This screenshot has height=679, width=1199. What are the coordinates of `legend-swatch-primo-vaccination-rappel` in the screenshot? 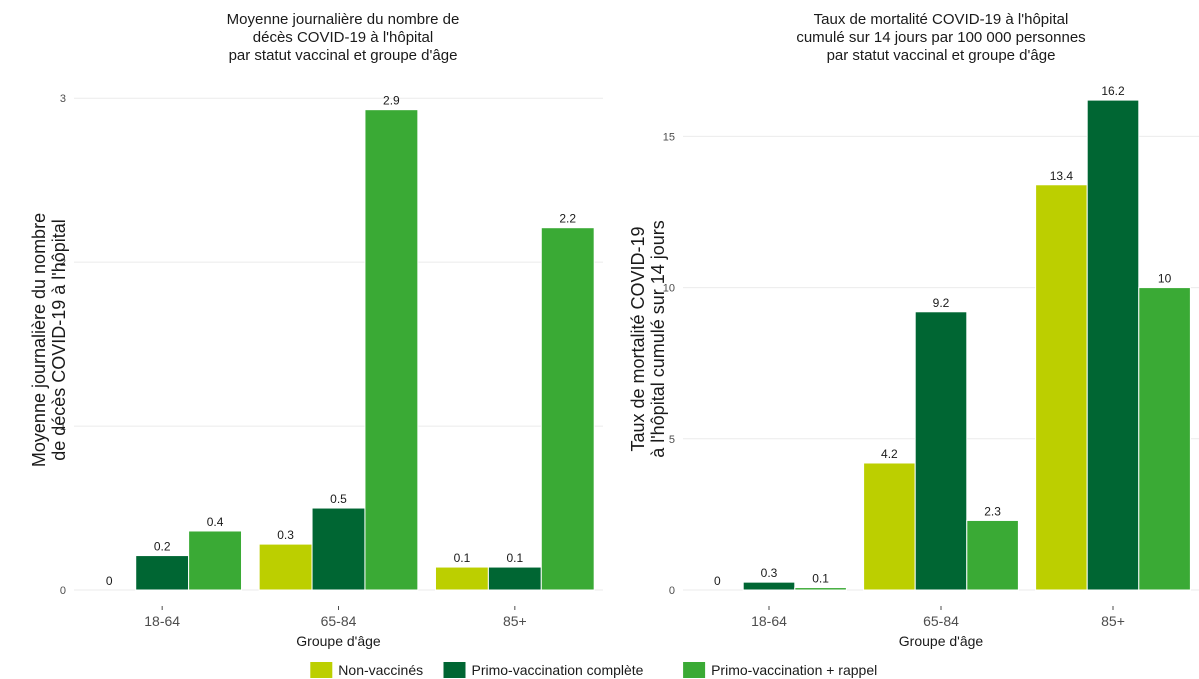 It's located at (694, 670).